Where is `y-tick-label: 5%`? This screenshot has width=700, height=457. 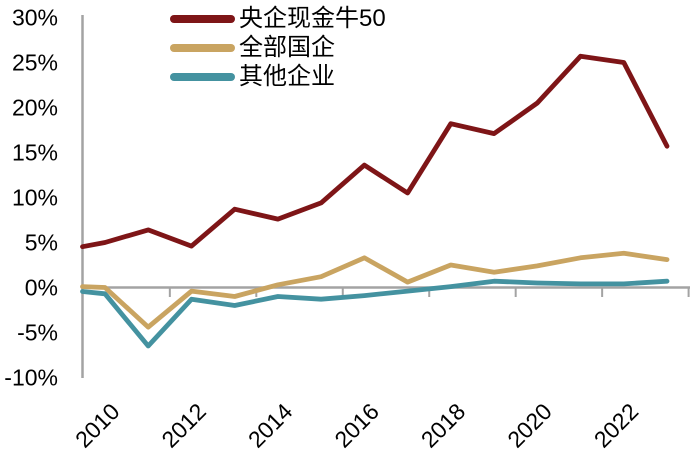
y-tick-label: 5% is located at coordinates (41, 243).